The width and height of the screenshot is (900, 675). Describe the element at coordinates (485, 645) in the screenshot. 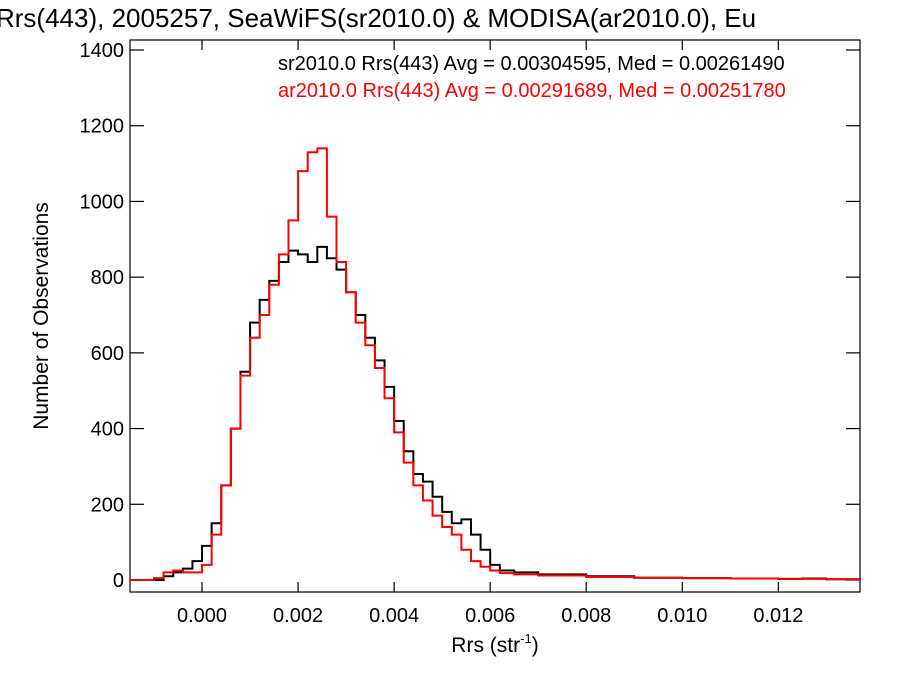

I see `x-axis-title-main: Rrs (str` at that location.